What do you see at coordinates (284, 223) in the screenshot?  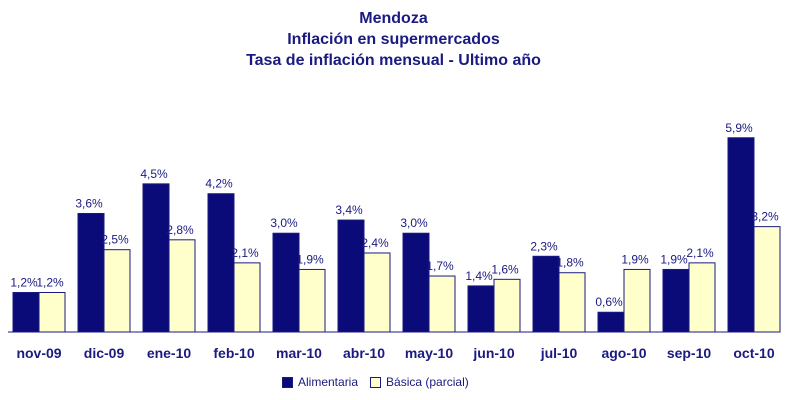 I see `data-label-alimentaria-mar-10: 3,0%` at bounding box center [284, 223].